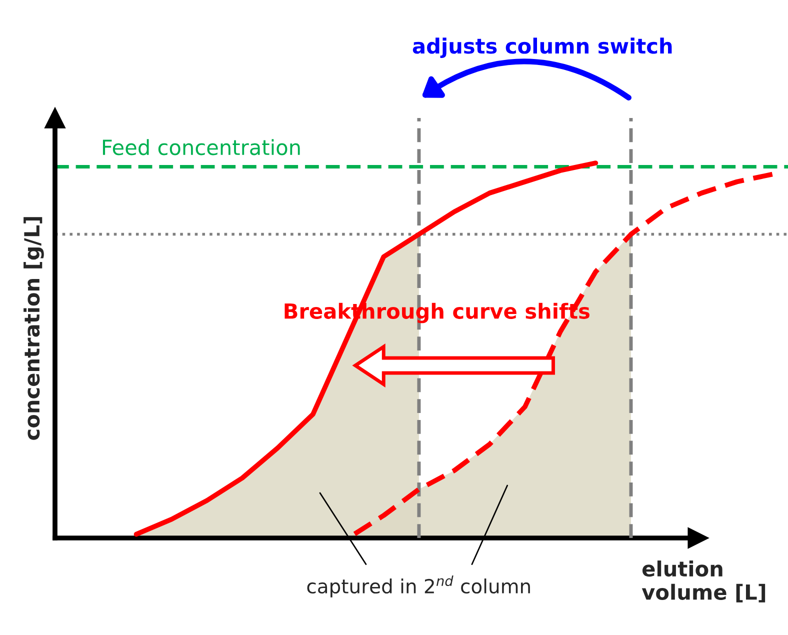 This screenshot has width=788, height=635. I want to click on text: captured in 2$^{nd}$ column, so click(418, 587).